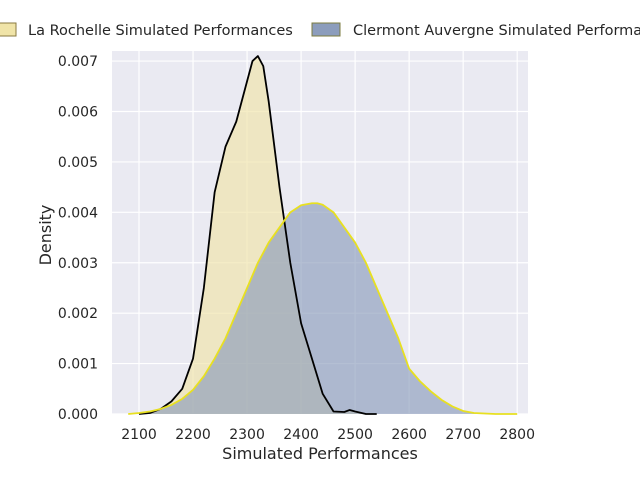  I want to click on x-axis-label: Simulated Performances, so click(320, 453).